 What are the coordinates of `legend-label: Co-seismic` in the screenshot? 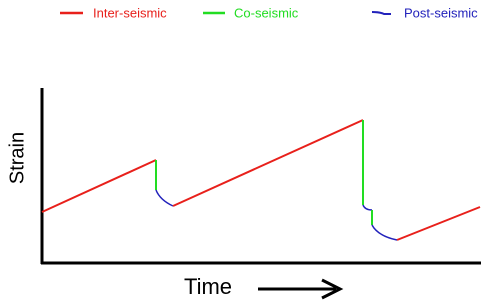 It's located at (266, 12).